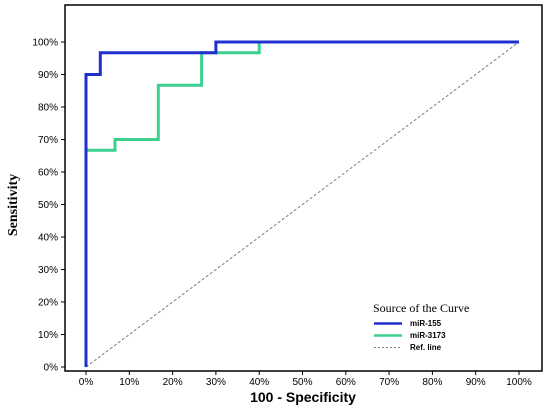 Image resolution: width=550 pixels, height=409 pixels. What do you see at coordinates (426, 347) in the screenshot?
I see `legend-label: Ref. line` at bounding box center [426, 347].